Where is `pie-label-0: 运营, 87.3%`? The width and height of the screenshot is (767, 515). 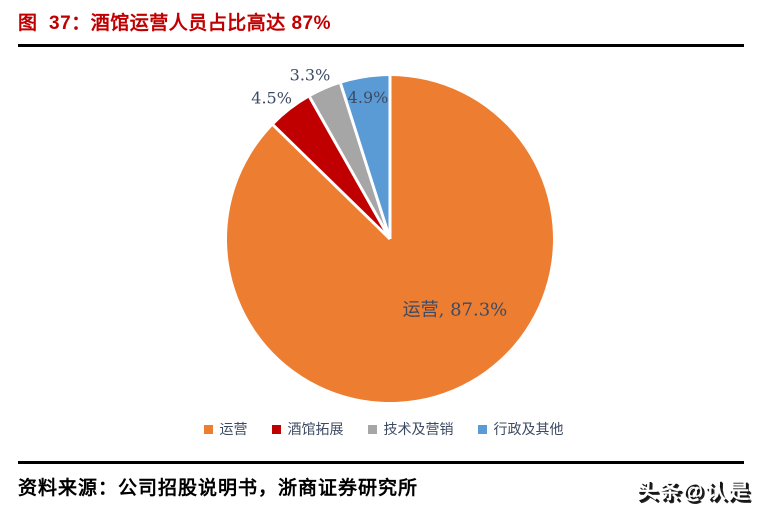 pie-label-0: 运营, 87.3% is located at coordinates (455, 309).